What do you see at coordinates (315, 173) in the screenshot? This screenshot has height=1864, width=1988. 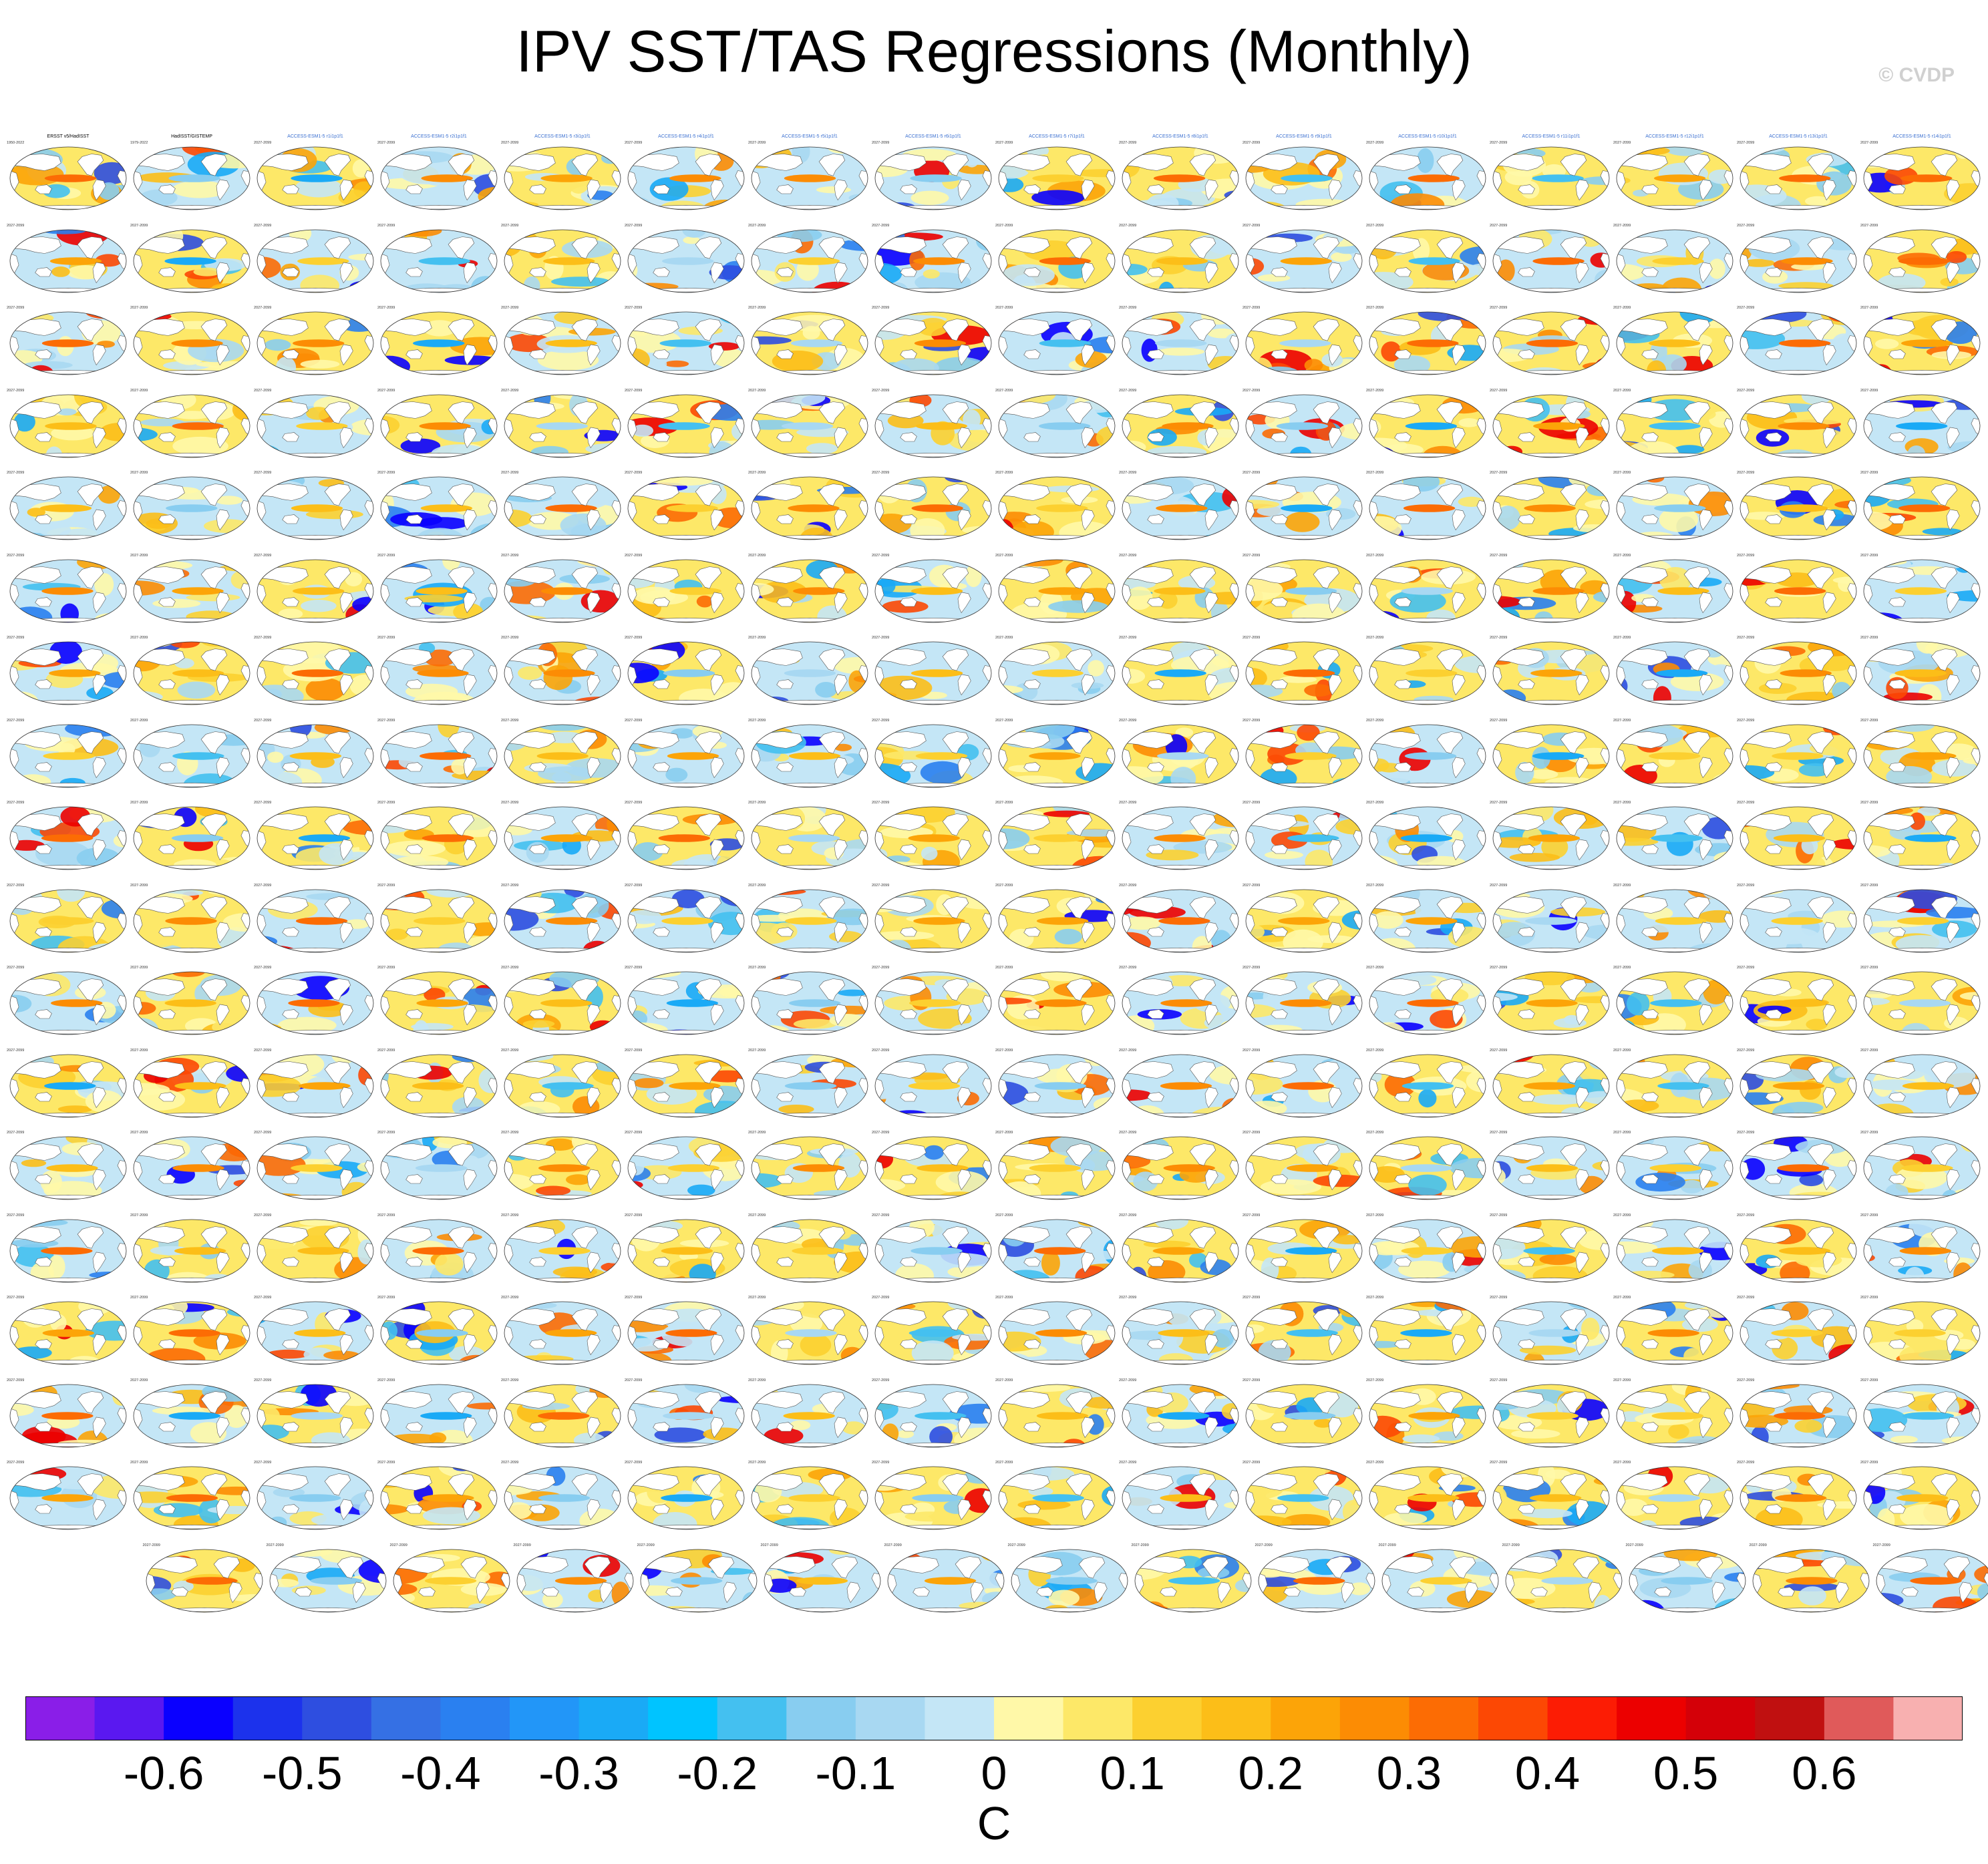 I see `regression-map-panel: ACCESS-ESM1-5 r1i1p1f1 2027-2099` at bounding box center [315, 173].